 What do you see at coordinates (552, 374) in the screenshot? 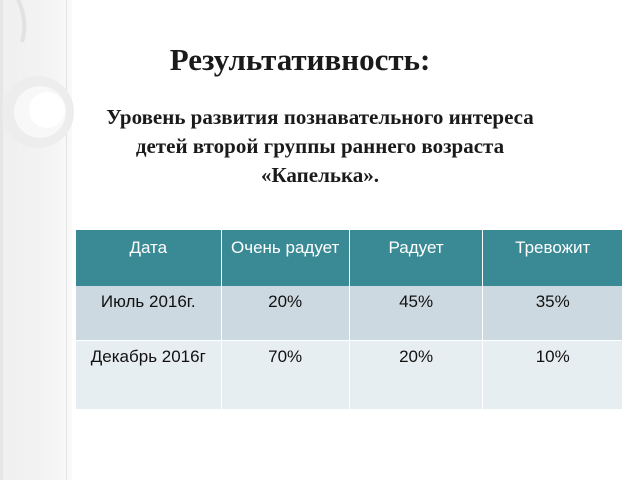
I see `cell-worried: 10%` at bounding box center [552, 374].